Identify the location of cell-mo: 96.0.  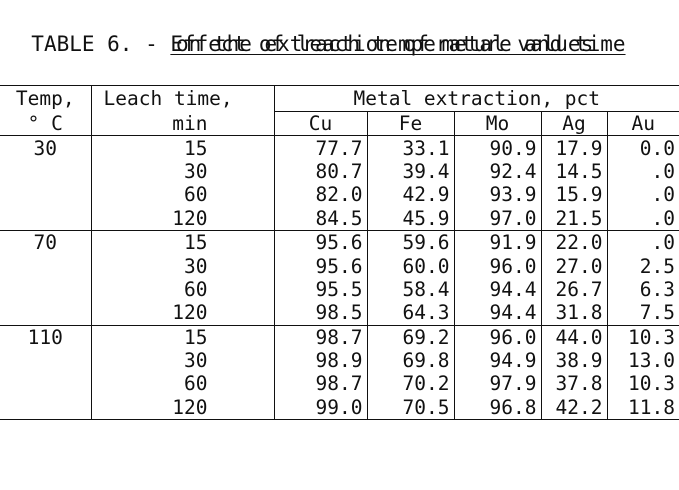
(497, 337).